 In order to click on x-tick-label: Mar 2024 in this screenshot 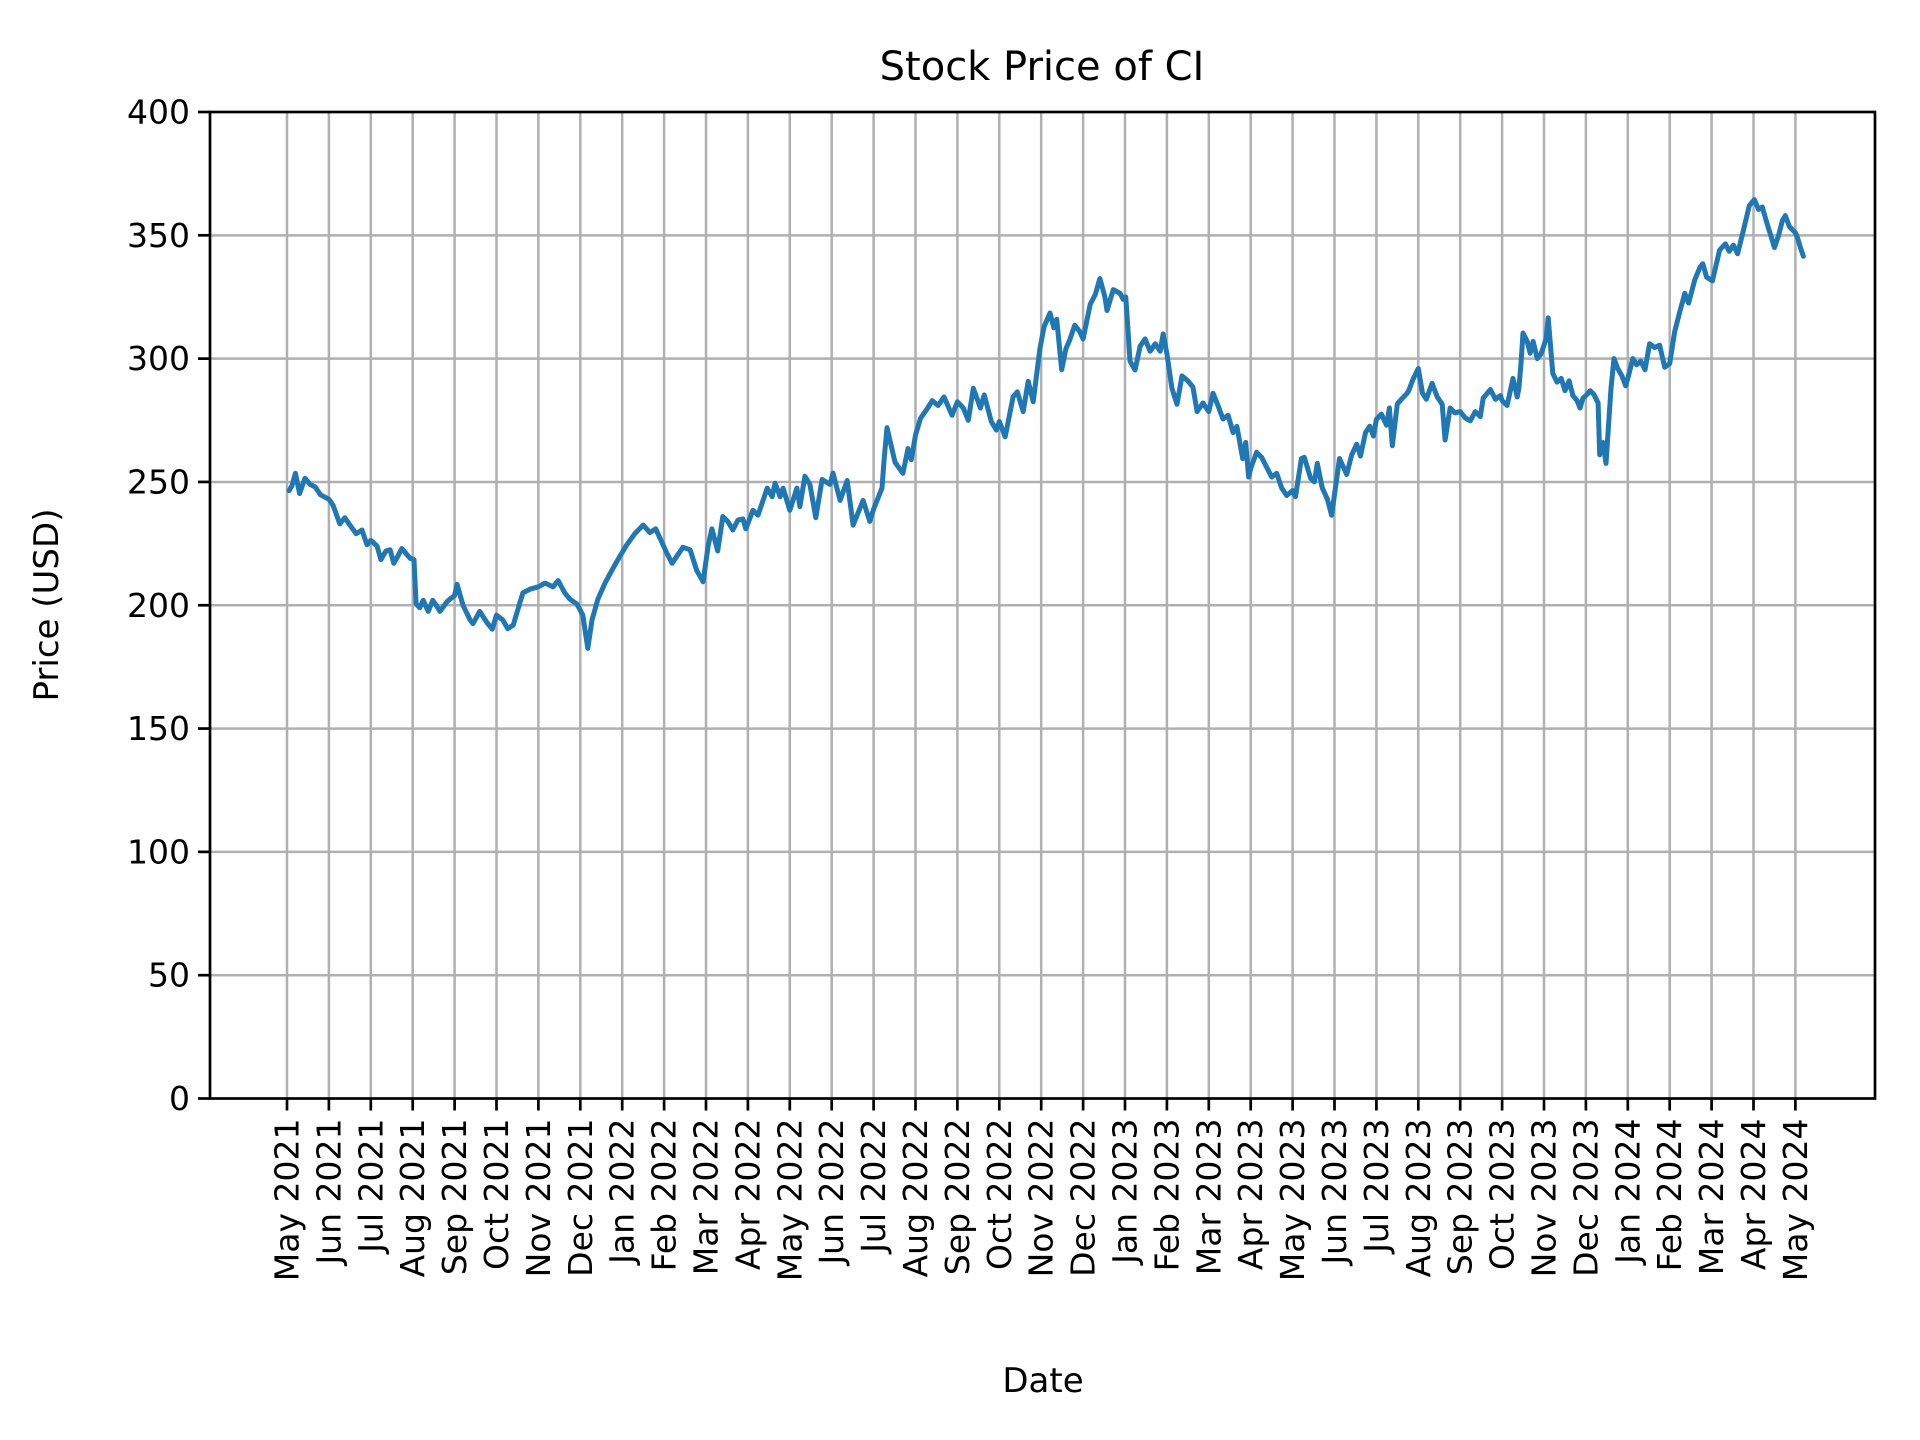, I will do `click(1711, 1197)`.